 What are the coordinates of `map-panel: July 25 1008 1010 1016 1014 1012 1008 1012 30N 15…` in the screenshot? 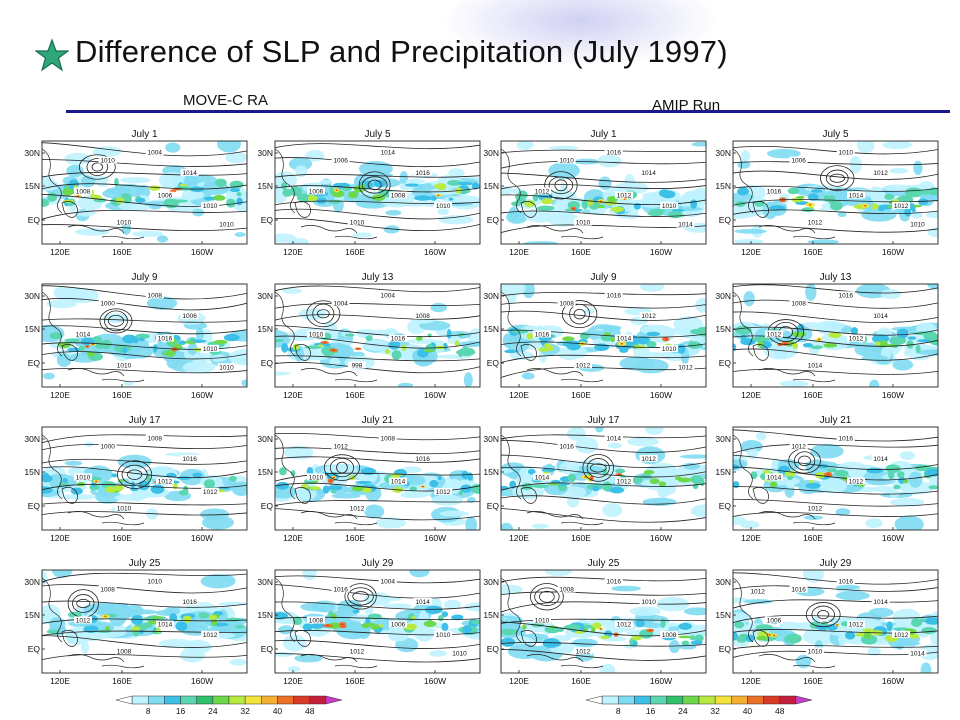 It's located at (139, 624).